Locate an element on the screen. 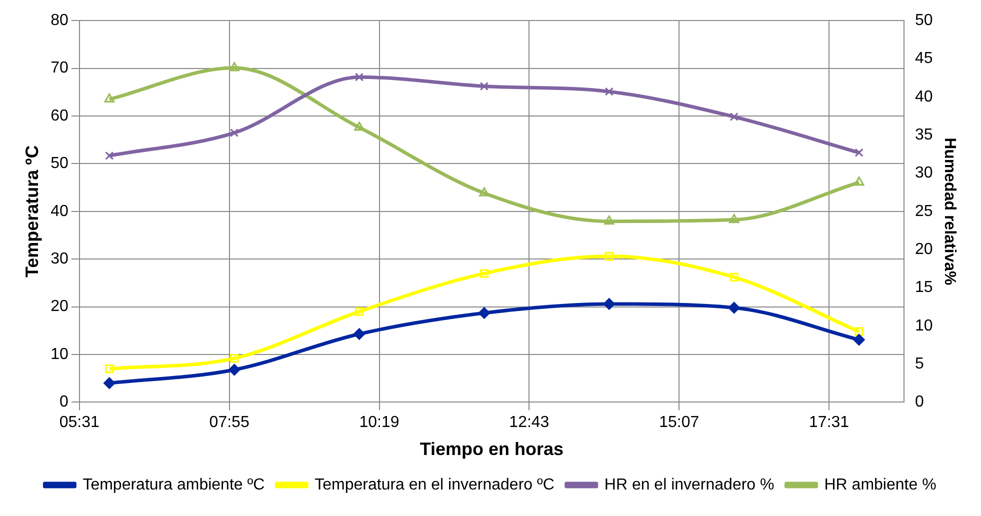 This screenshot has height=516, width=981. y2-tick-label: 40 is located at coordinates (924, 97).